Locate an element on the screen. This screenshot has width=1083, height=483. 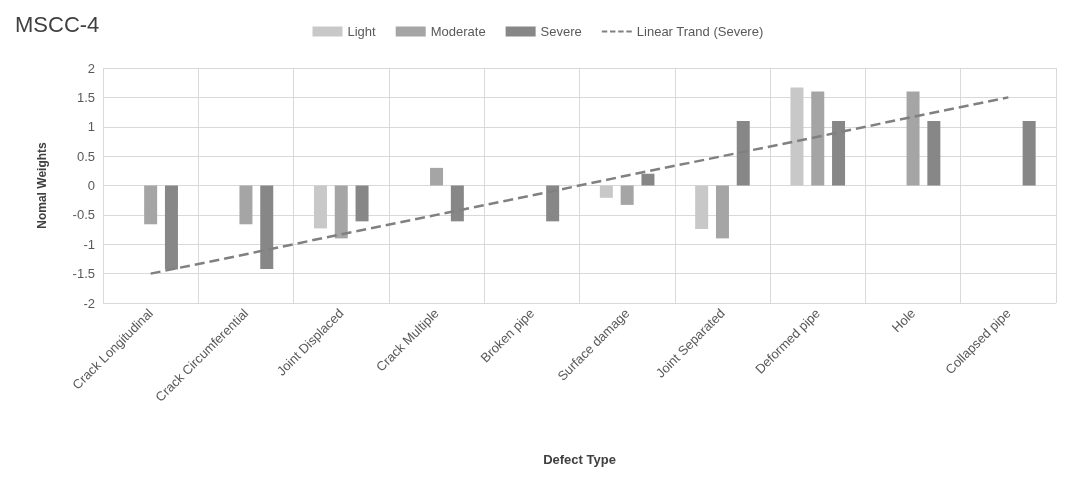
legend-label: Linear Trand (Severe) is located at coordinates (700, 31).